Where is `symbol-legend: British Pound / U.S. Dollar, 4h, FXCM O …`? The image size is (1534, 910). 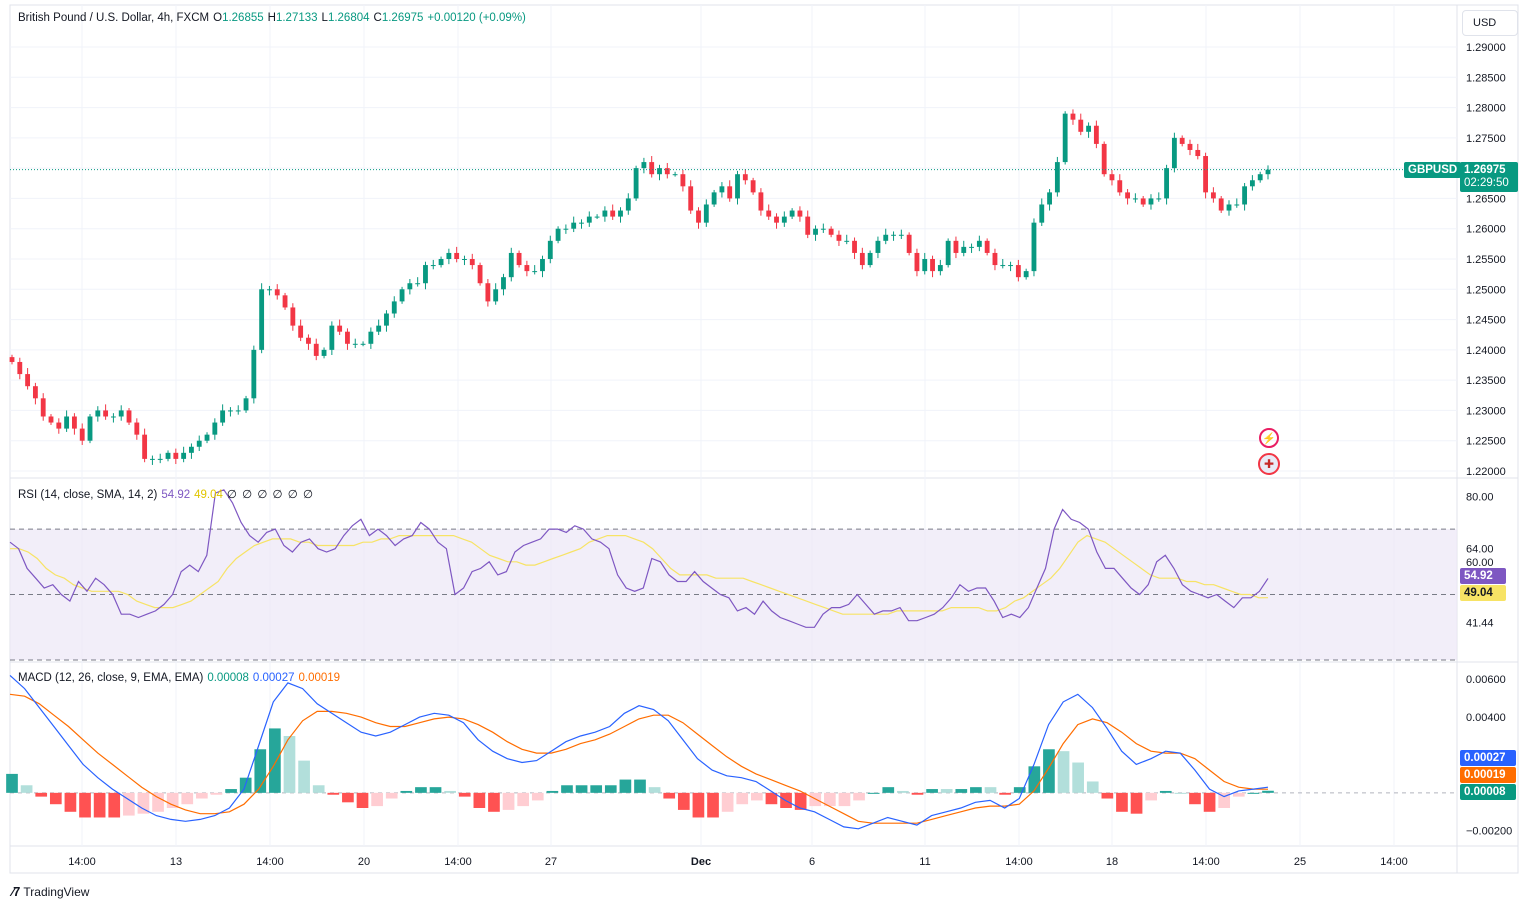
symbol-legend: British Pound / U.S. Dollar, 4h, FXCM O … is located at coordinates (274, 18).